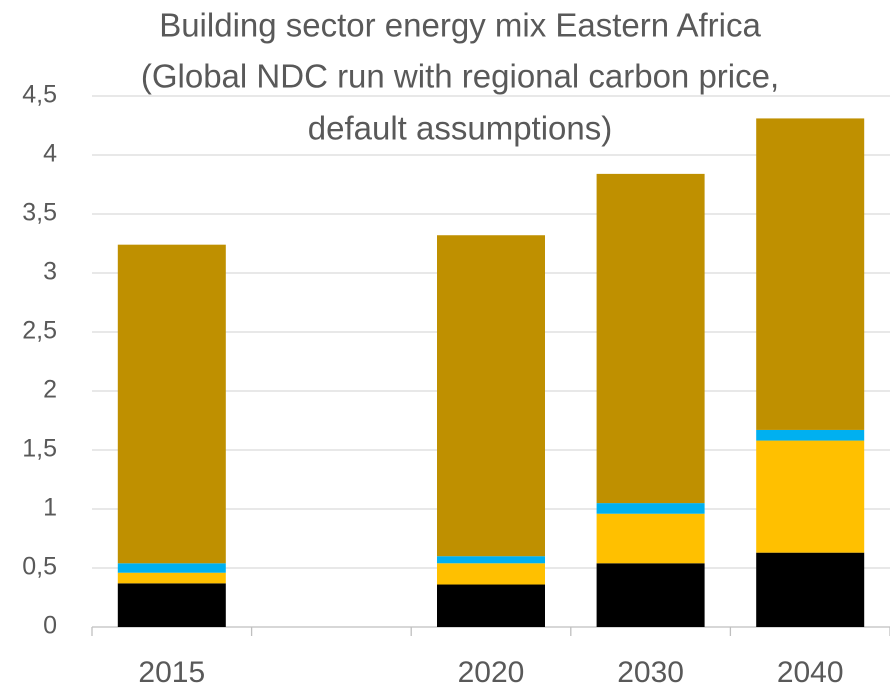 Image resolution: width=890 pixels, height=697 pixels. Describe the element at coordinates (39, 567) in the screenshot. I see `y-tick-label: 0,5` at that location.